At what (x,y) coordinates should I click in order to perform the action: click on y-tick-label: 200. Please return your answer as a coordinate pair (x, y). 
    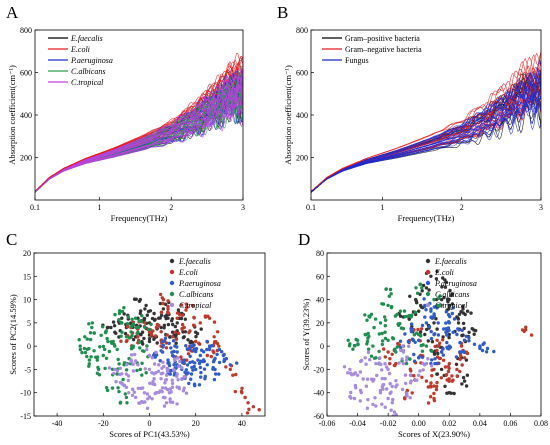
    Looking at the image, I should click on (26, 158).